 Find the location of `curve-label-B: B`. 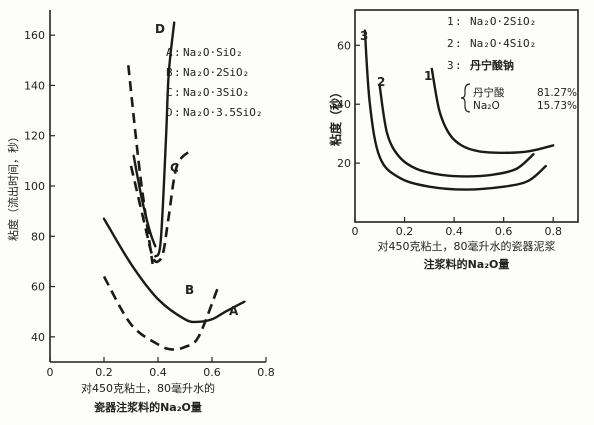

curve-label-B: B is located at coordinates (189, 290).